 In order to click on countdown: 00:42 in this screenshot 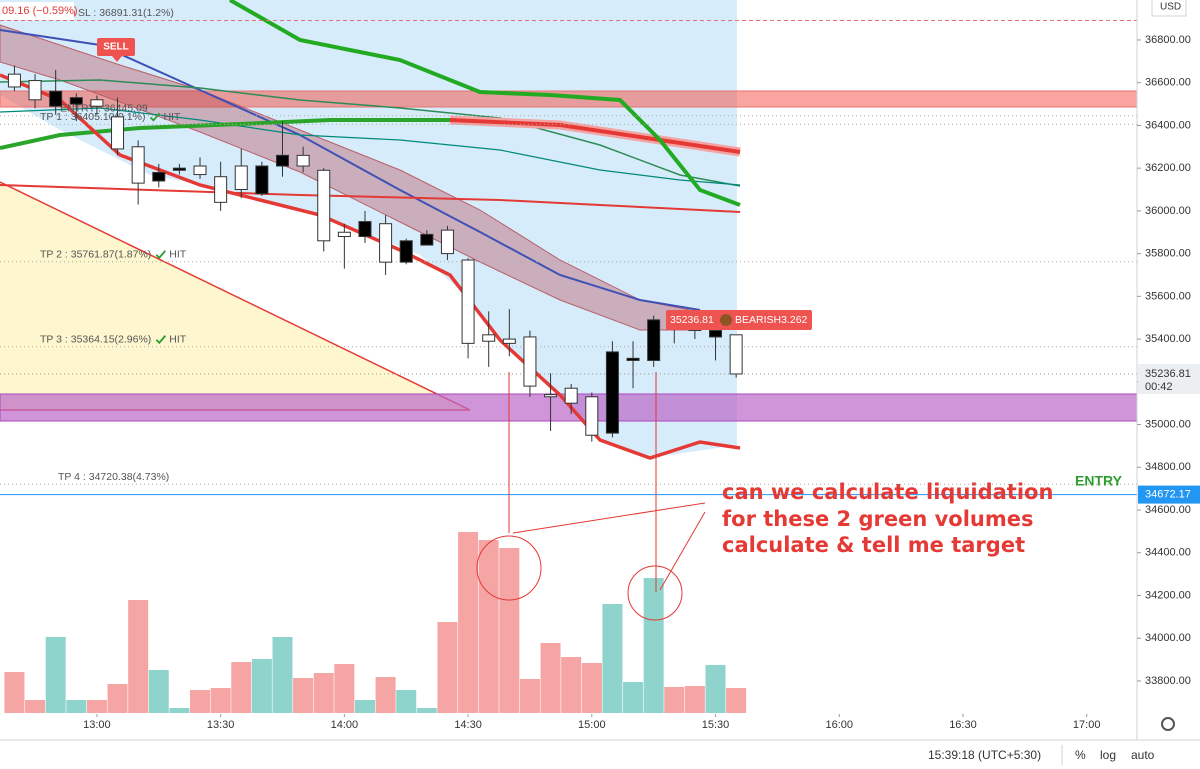, I will do `click(1159, 387)`.